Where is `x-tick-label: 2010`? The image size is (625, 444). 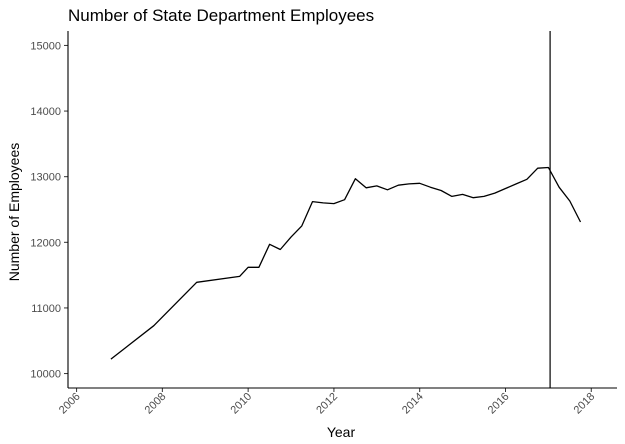 x-tick-label: 2010 is located at coordinates (241, 404).